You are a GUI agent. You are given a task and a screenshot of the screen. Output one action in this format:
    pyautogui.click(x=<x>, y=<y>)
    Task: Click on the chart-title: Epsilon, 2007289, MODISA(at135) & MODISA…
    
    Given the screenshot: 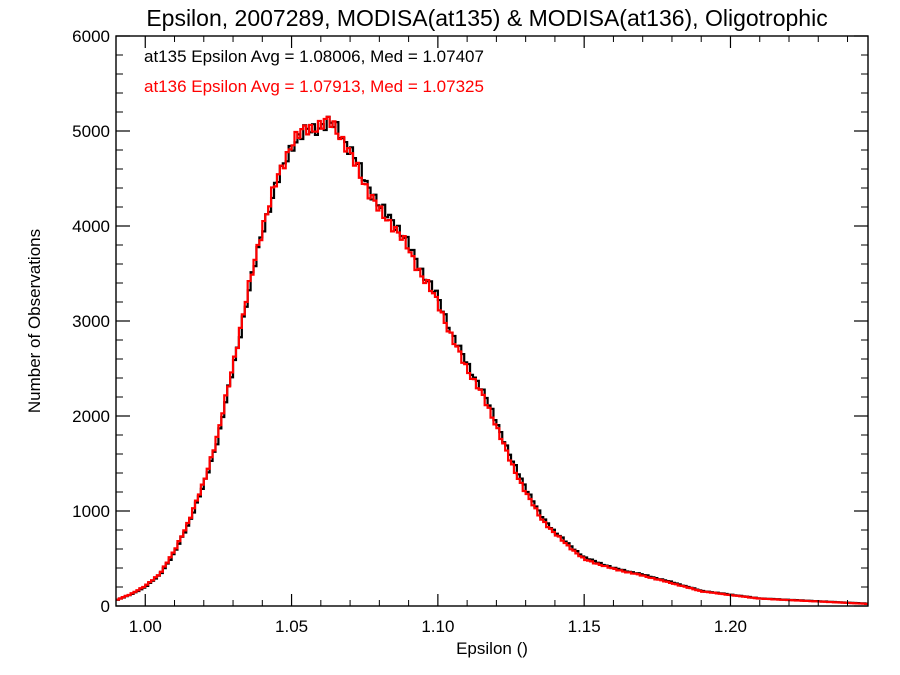 What is the action you would take?
    pyautogui.click(x=486, y=18)
    